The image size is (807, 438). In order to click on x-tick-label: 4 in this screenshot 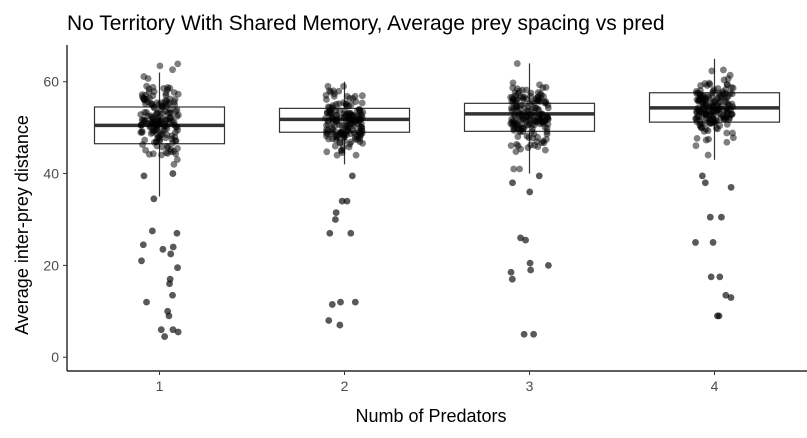, I will do `click(715, 386)`.